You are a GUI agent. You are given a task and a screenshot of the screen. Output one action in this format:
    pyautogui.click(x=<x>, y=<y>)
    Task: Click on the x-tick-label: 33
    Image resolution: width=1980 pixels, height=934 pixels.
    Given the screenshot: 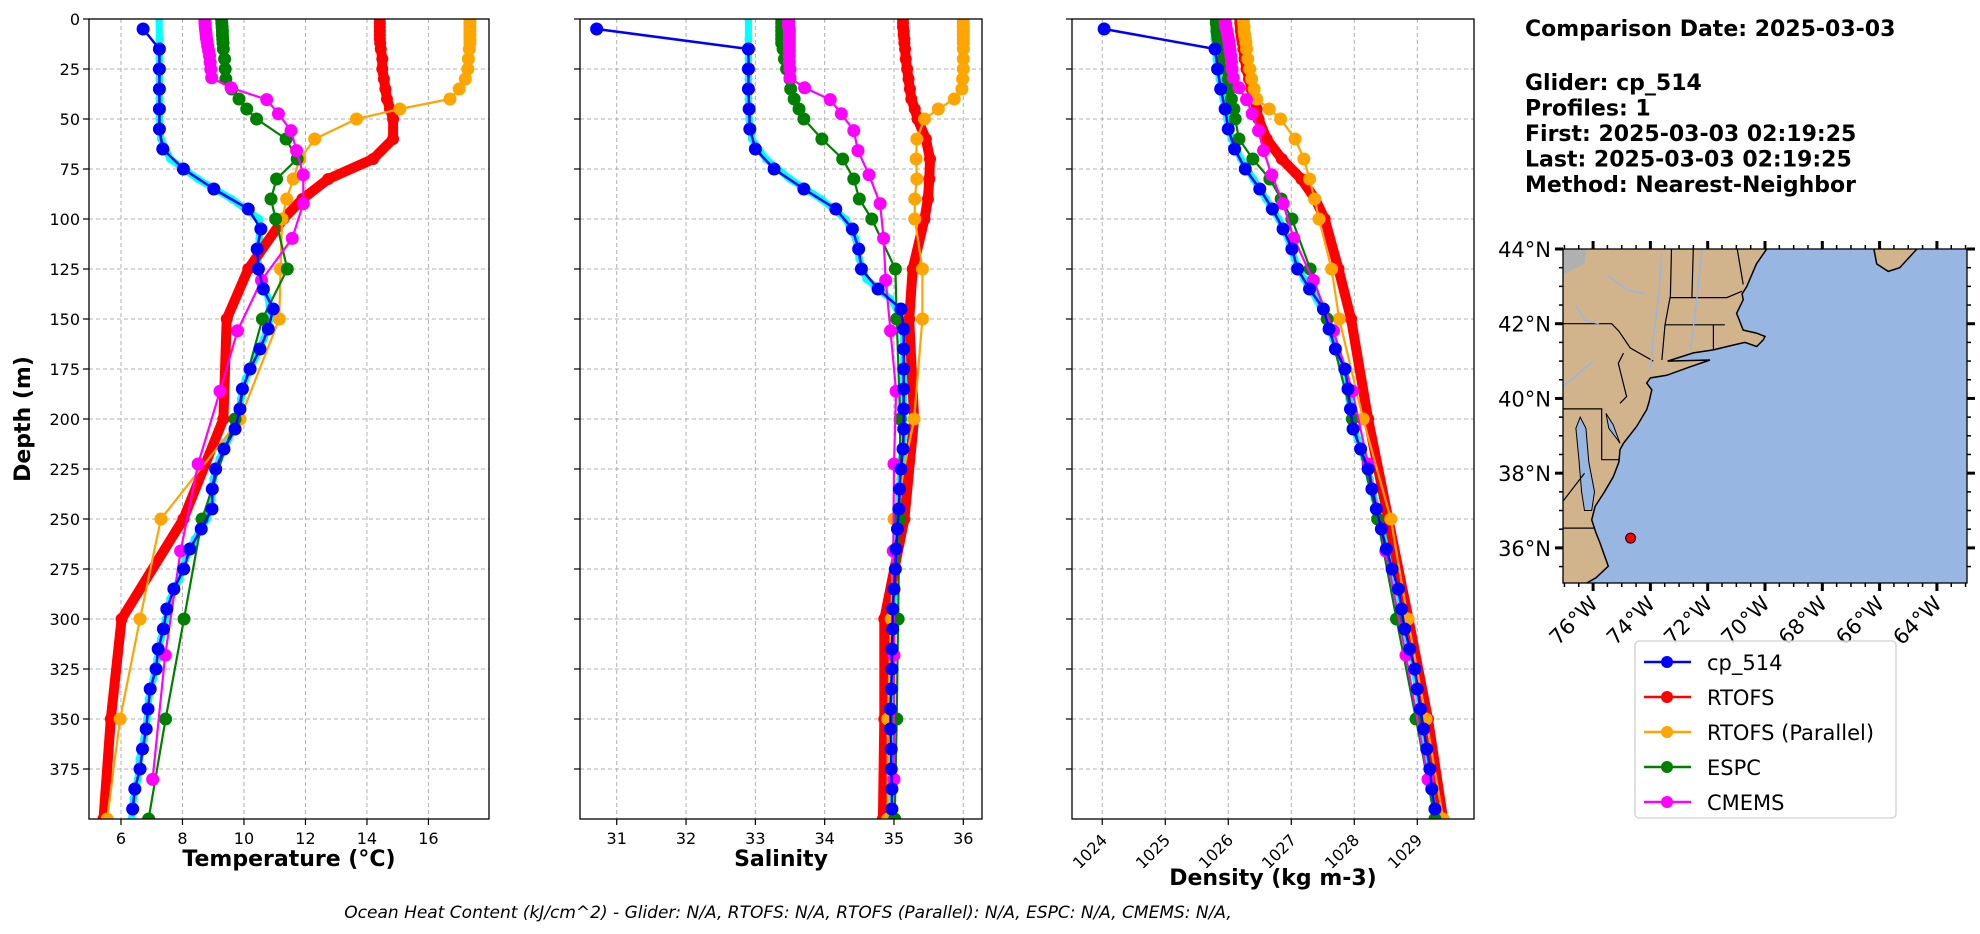 What is the action you would take?
    pyautogui.click(x=755, y=838)
    